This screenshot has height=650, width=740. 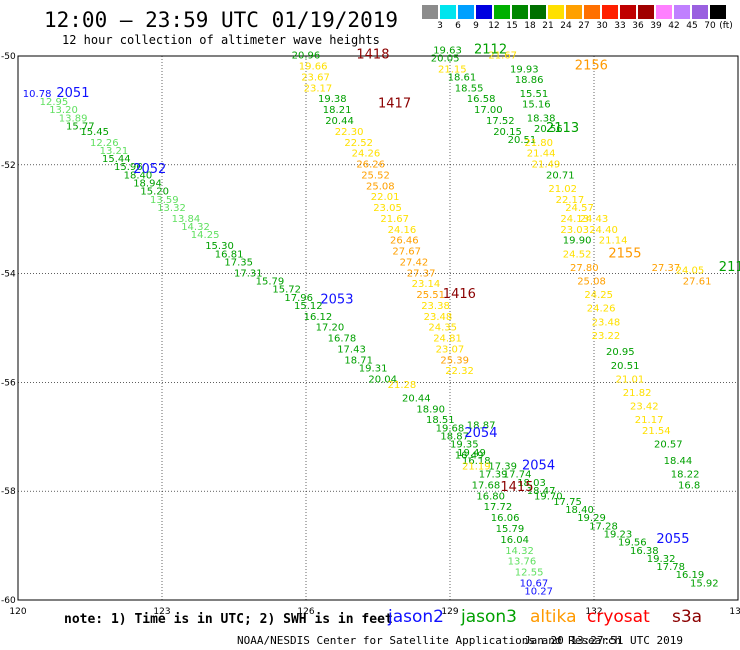 What do you see at coordinates (449, 612) in the screenshot?
I see `x-tick-label: 129` at bounding box center [449, 612].